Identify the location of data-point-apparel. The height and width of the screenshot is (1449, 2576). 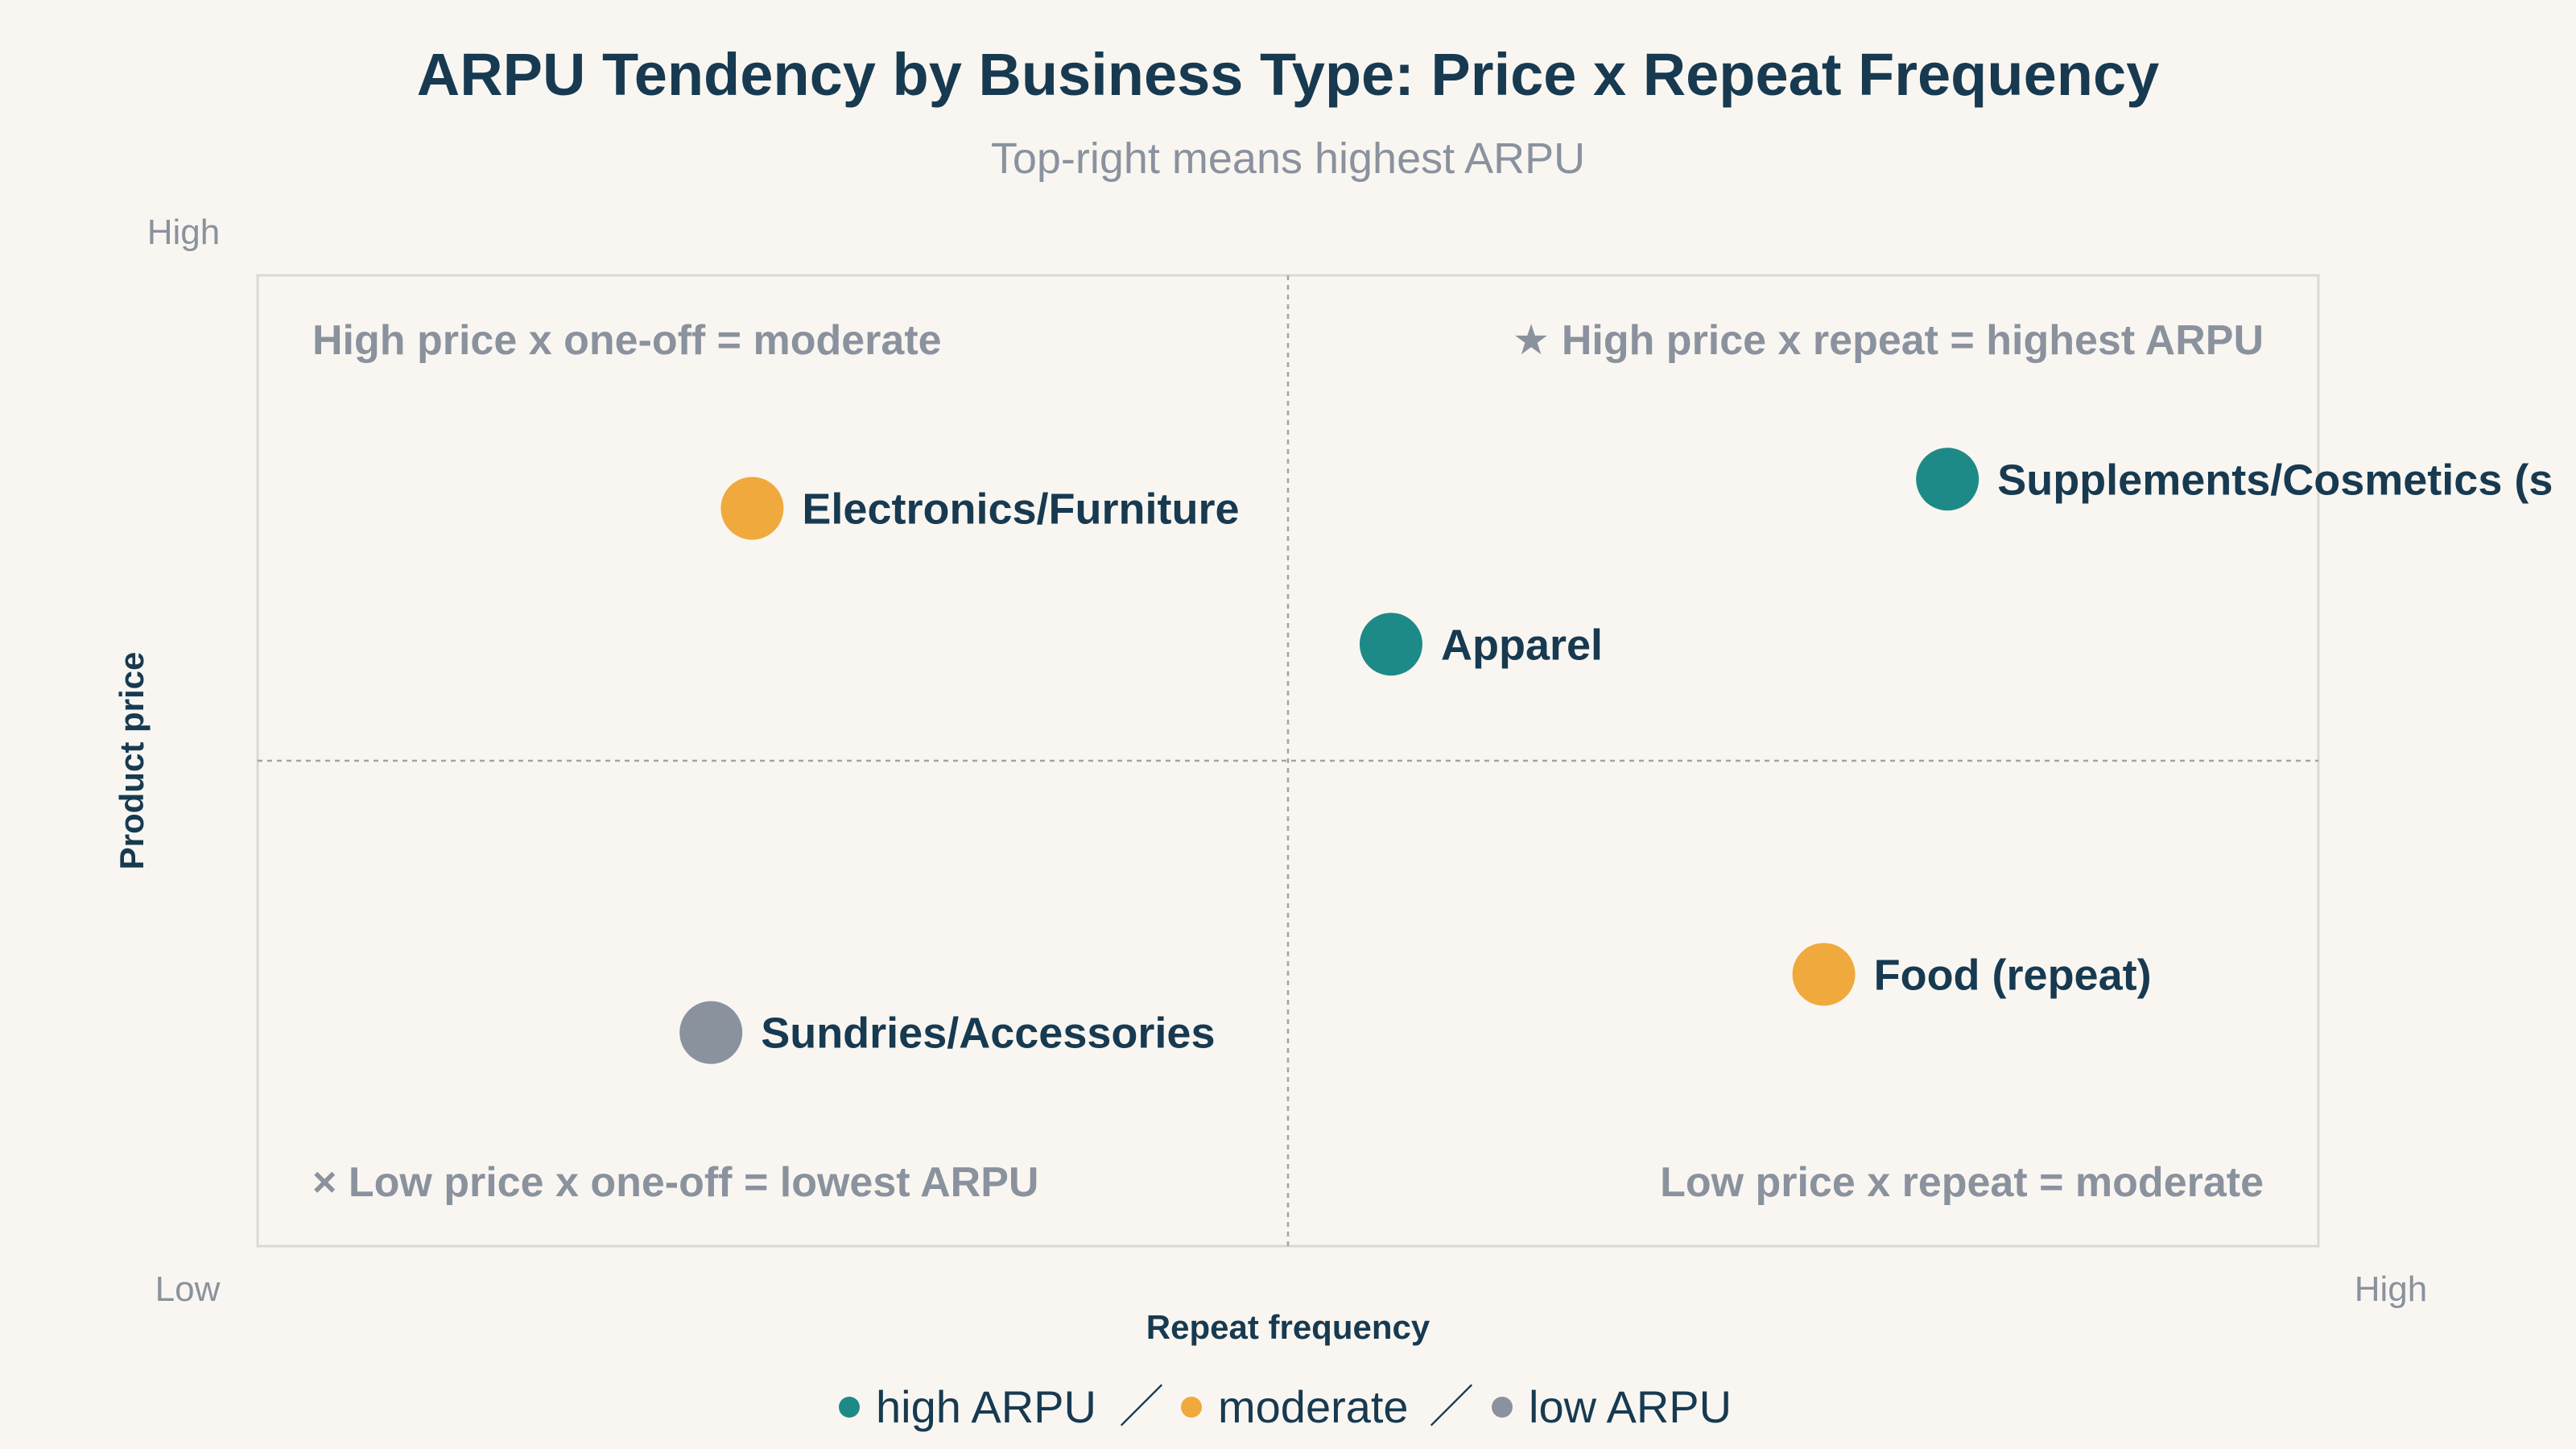
(1391, 644).